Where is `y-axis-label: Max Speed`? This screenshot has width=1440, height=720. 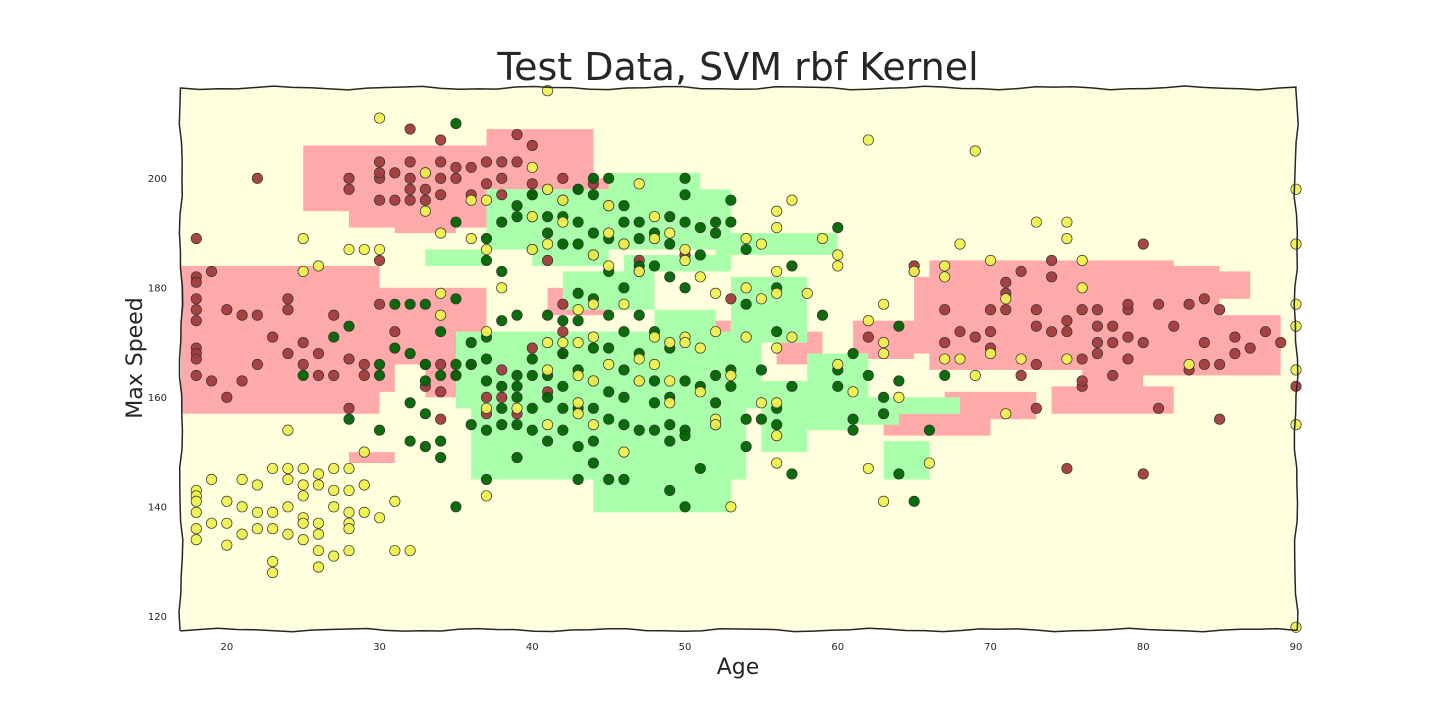
y-axis-label: Max Speed is located at coordinates (135, 357).